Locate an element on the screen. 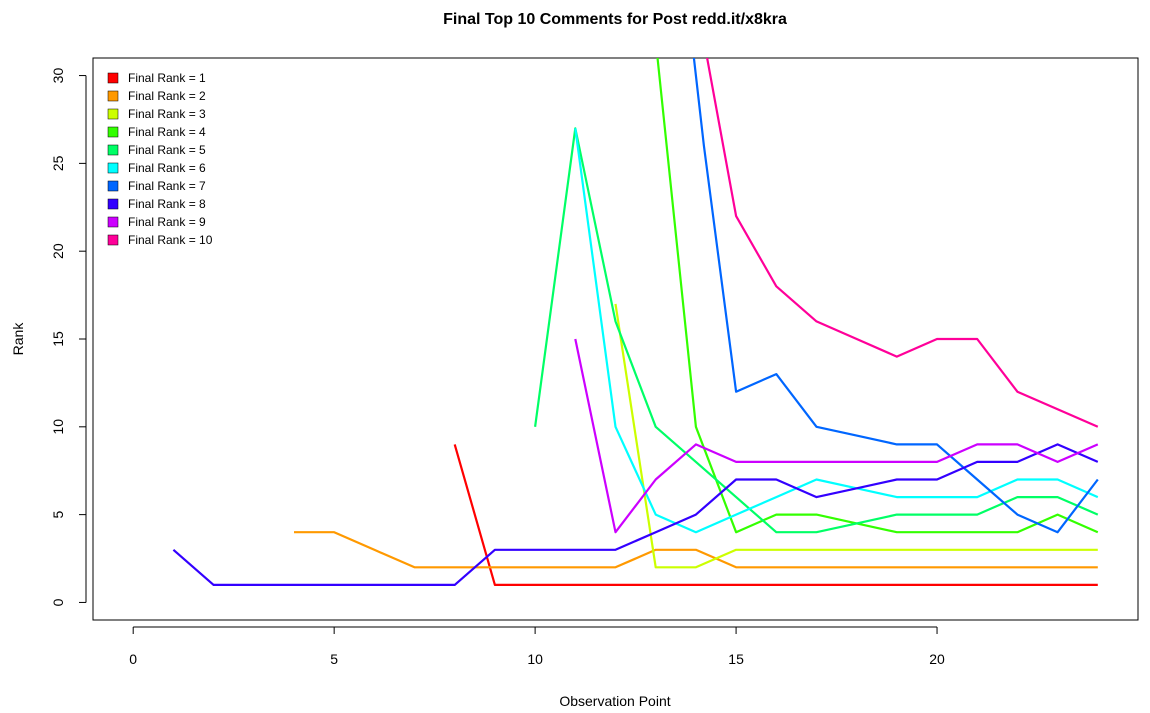 The height and width of the screenshot is (713, 1150). y-axis-label: Rank is located at coordinates (18, 339).